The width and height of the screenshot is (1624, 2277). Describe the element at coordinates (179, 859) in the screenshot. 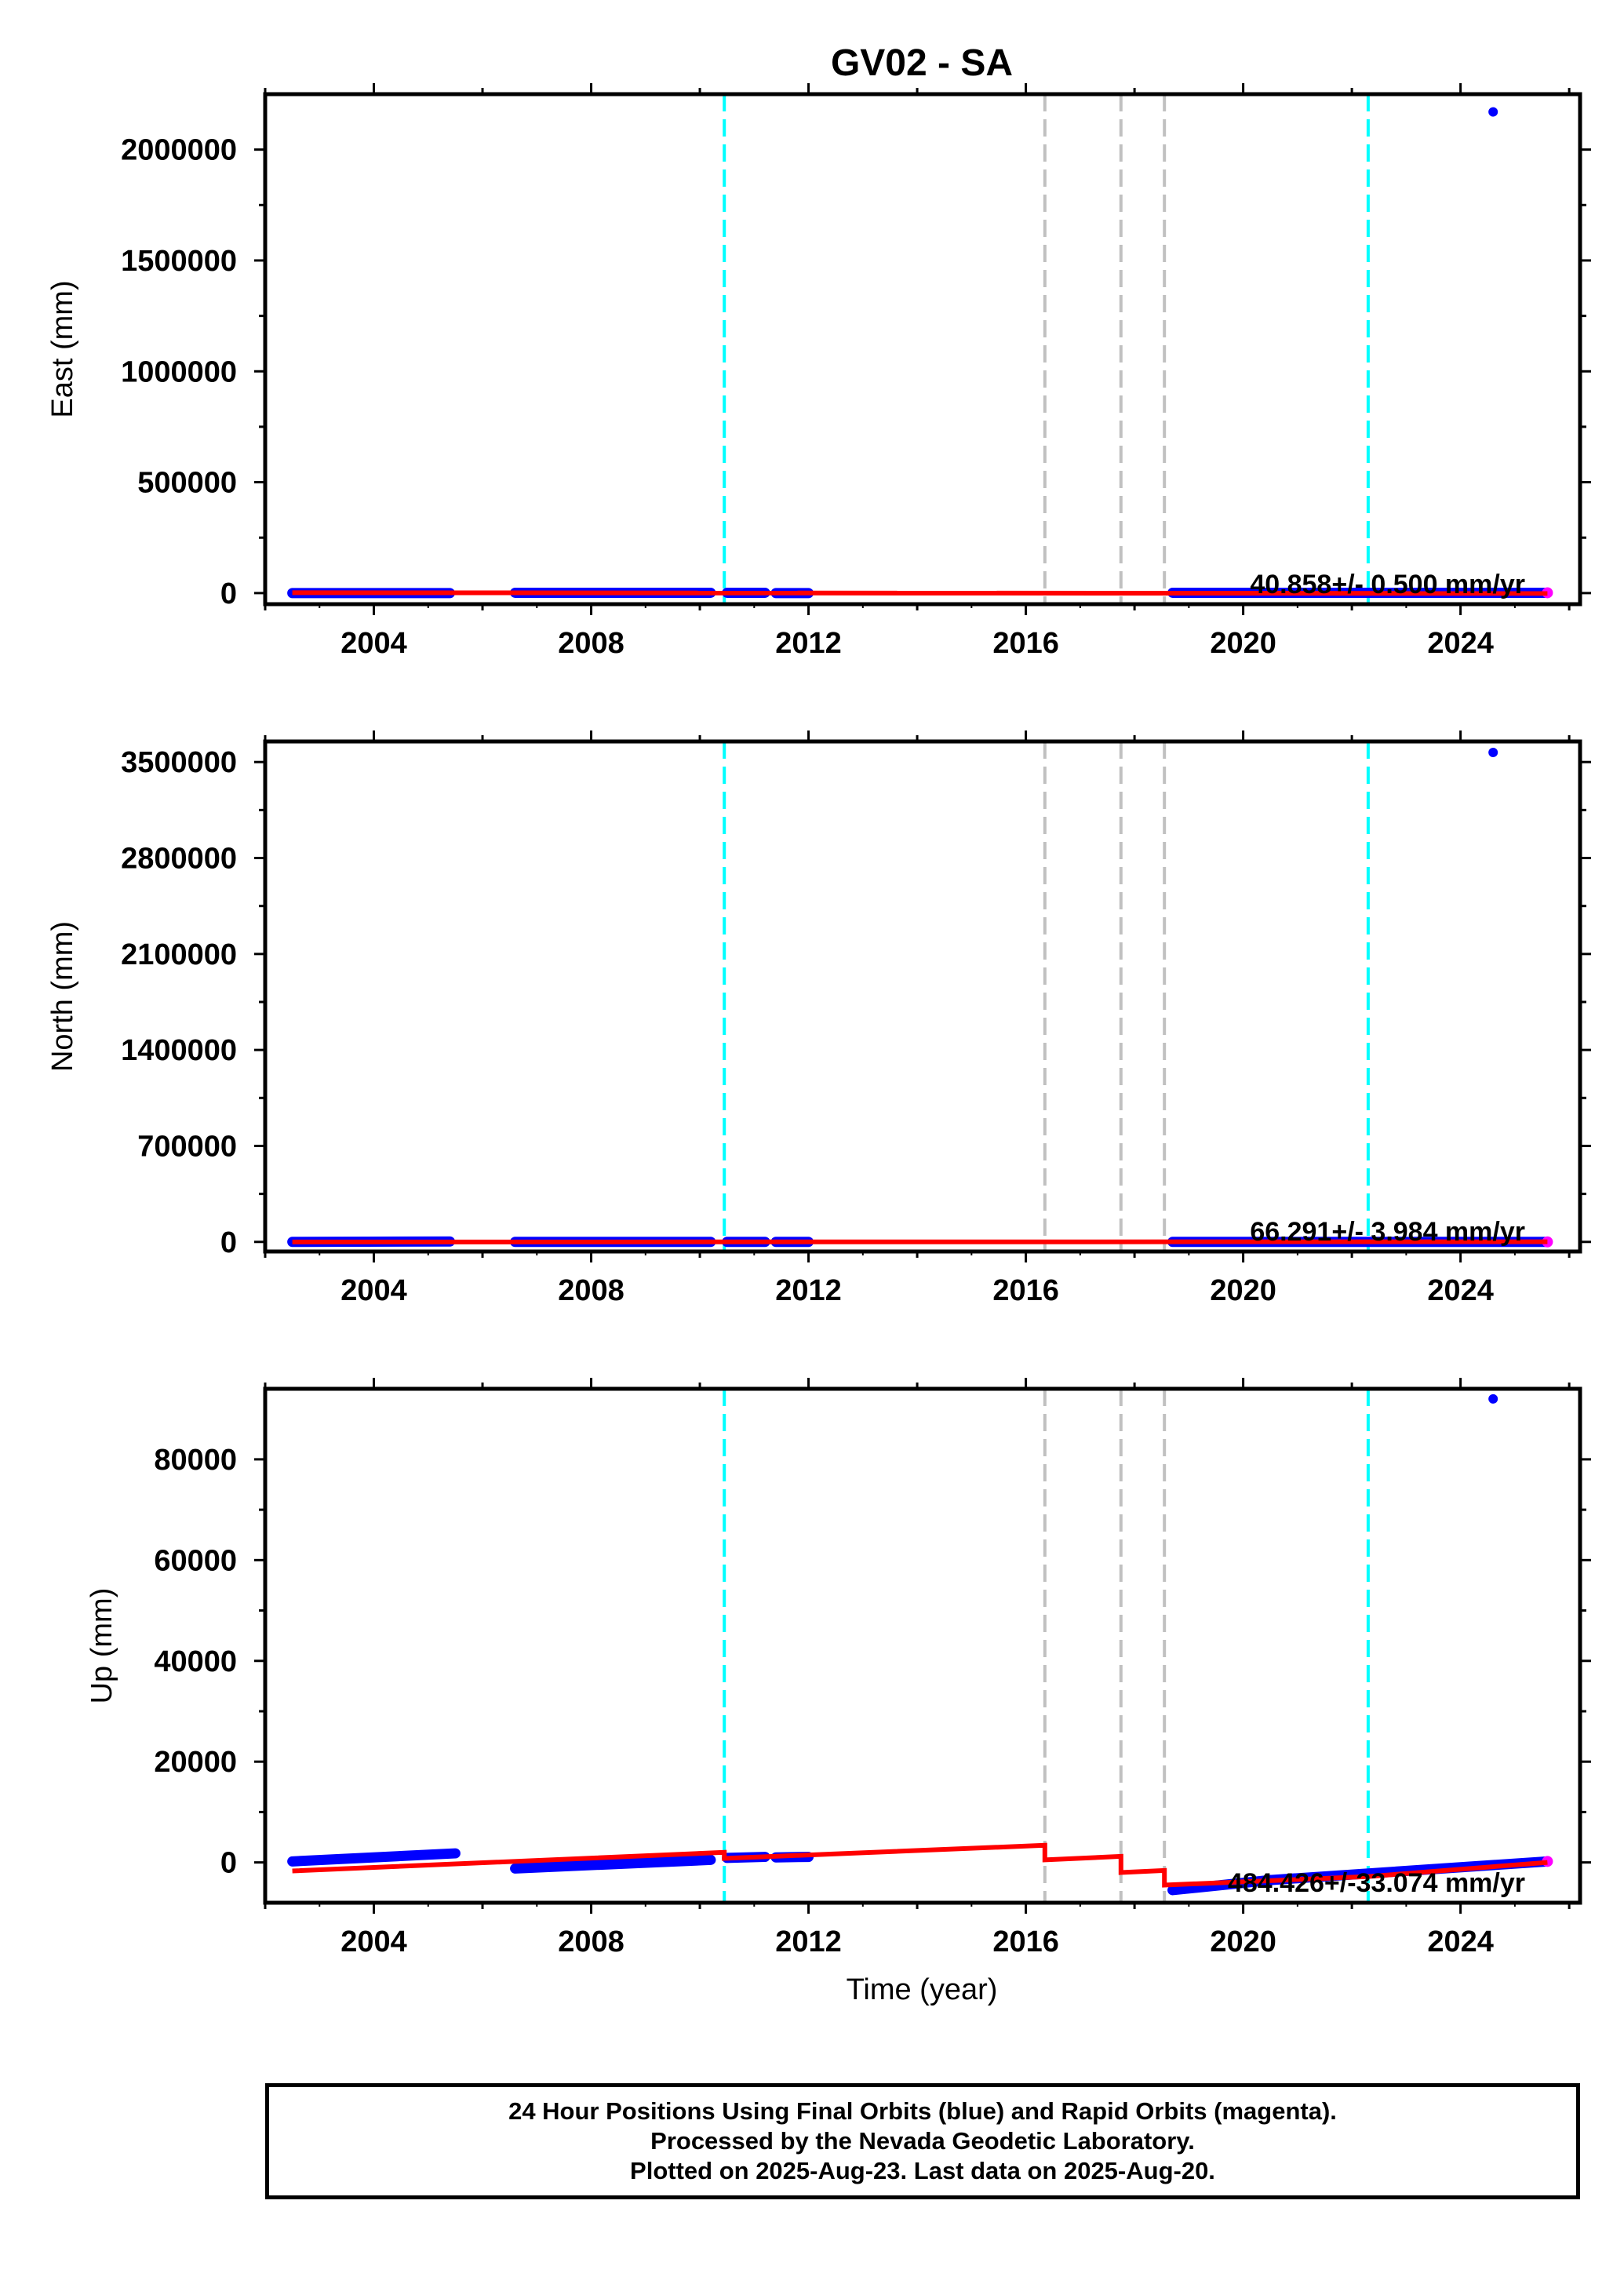

I see `y-tick-label: 2800000` at that location.